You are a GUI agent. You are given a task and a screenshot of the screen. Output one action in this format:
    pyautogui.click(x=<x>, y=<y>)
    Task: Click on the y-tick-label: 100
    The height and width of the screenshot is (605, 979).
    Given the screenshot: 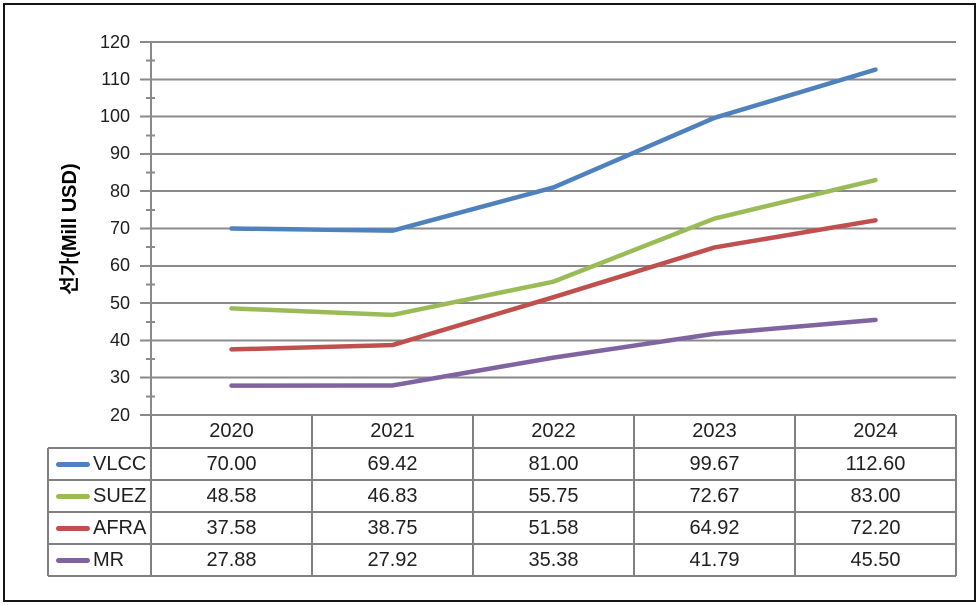 What is the action you would take?
    pyautogui.click(x=114, y=116)
    